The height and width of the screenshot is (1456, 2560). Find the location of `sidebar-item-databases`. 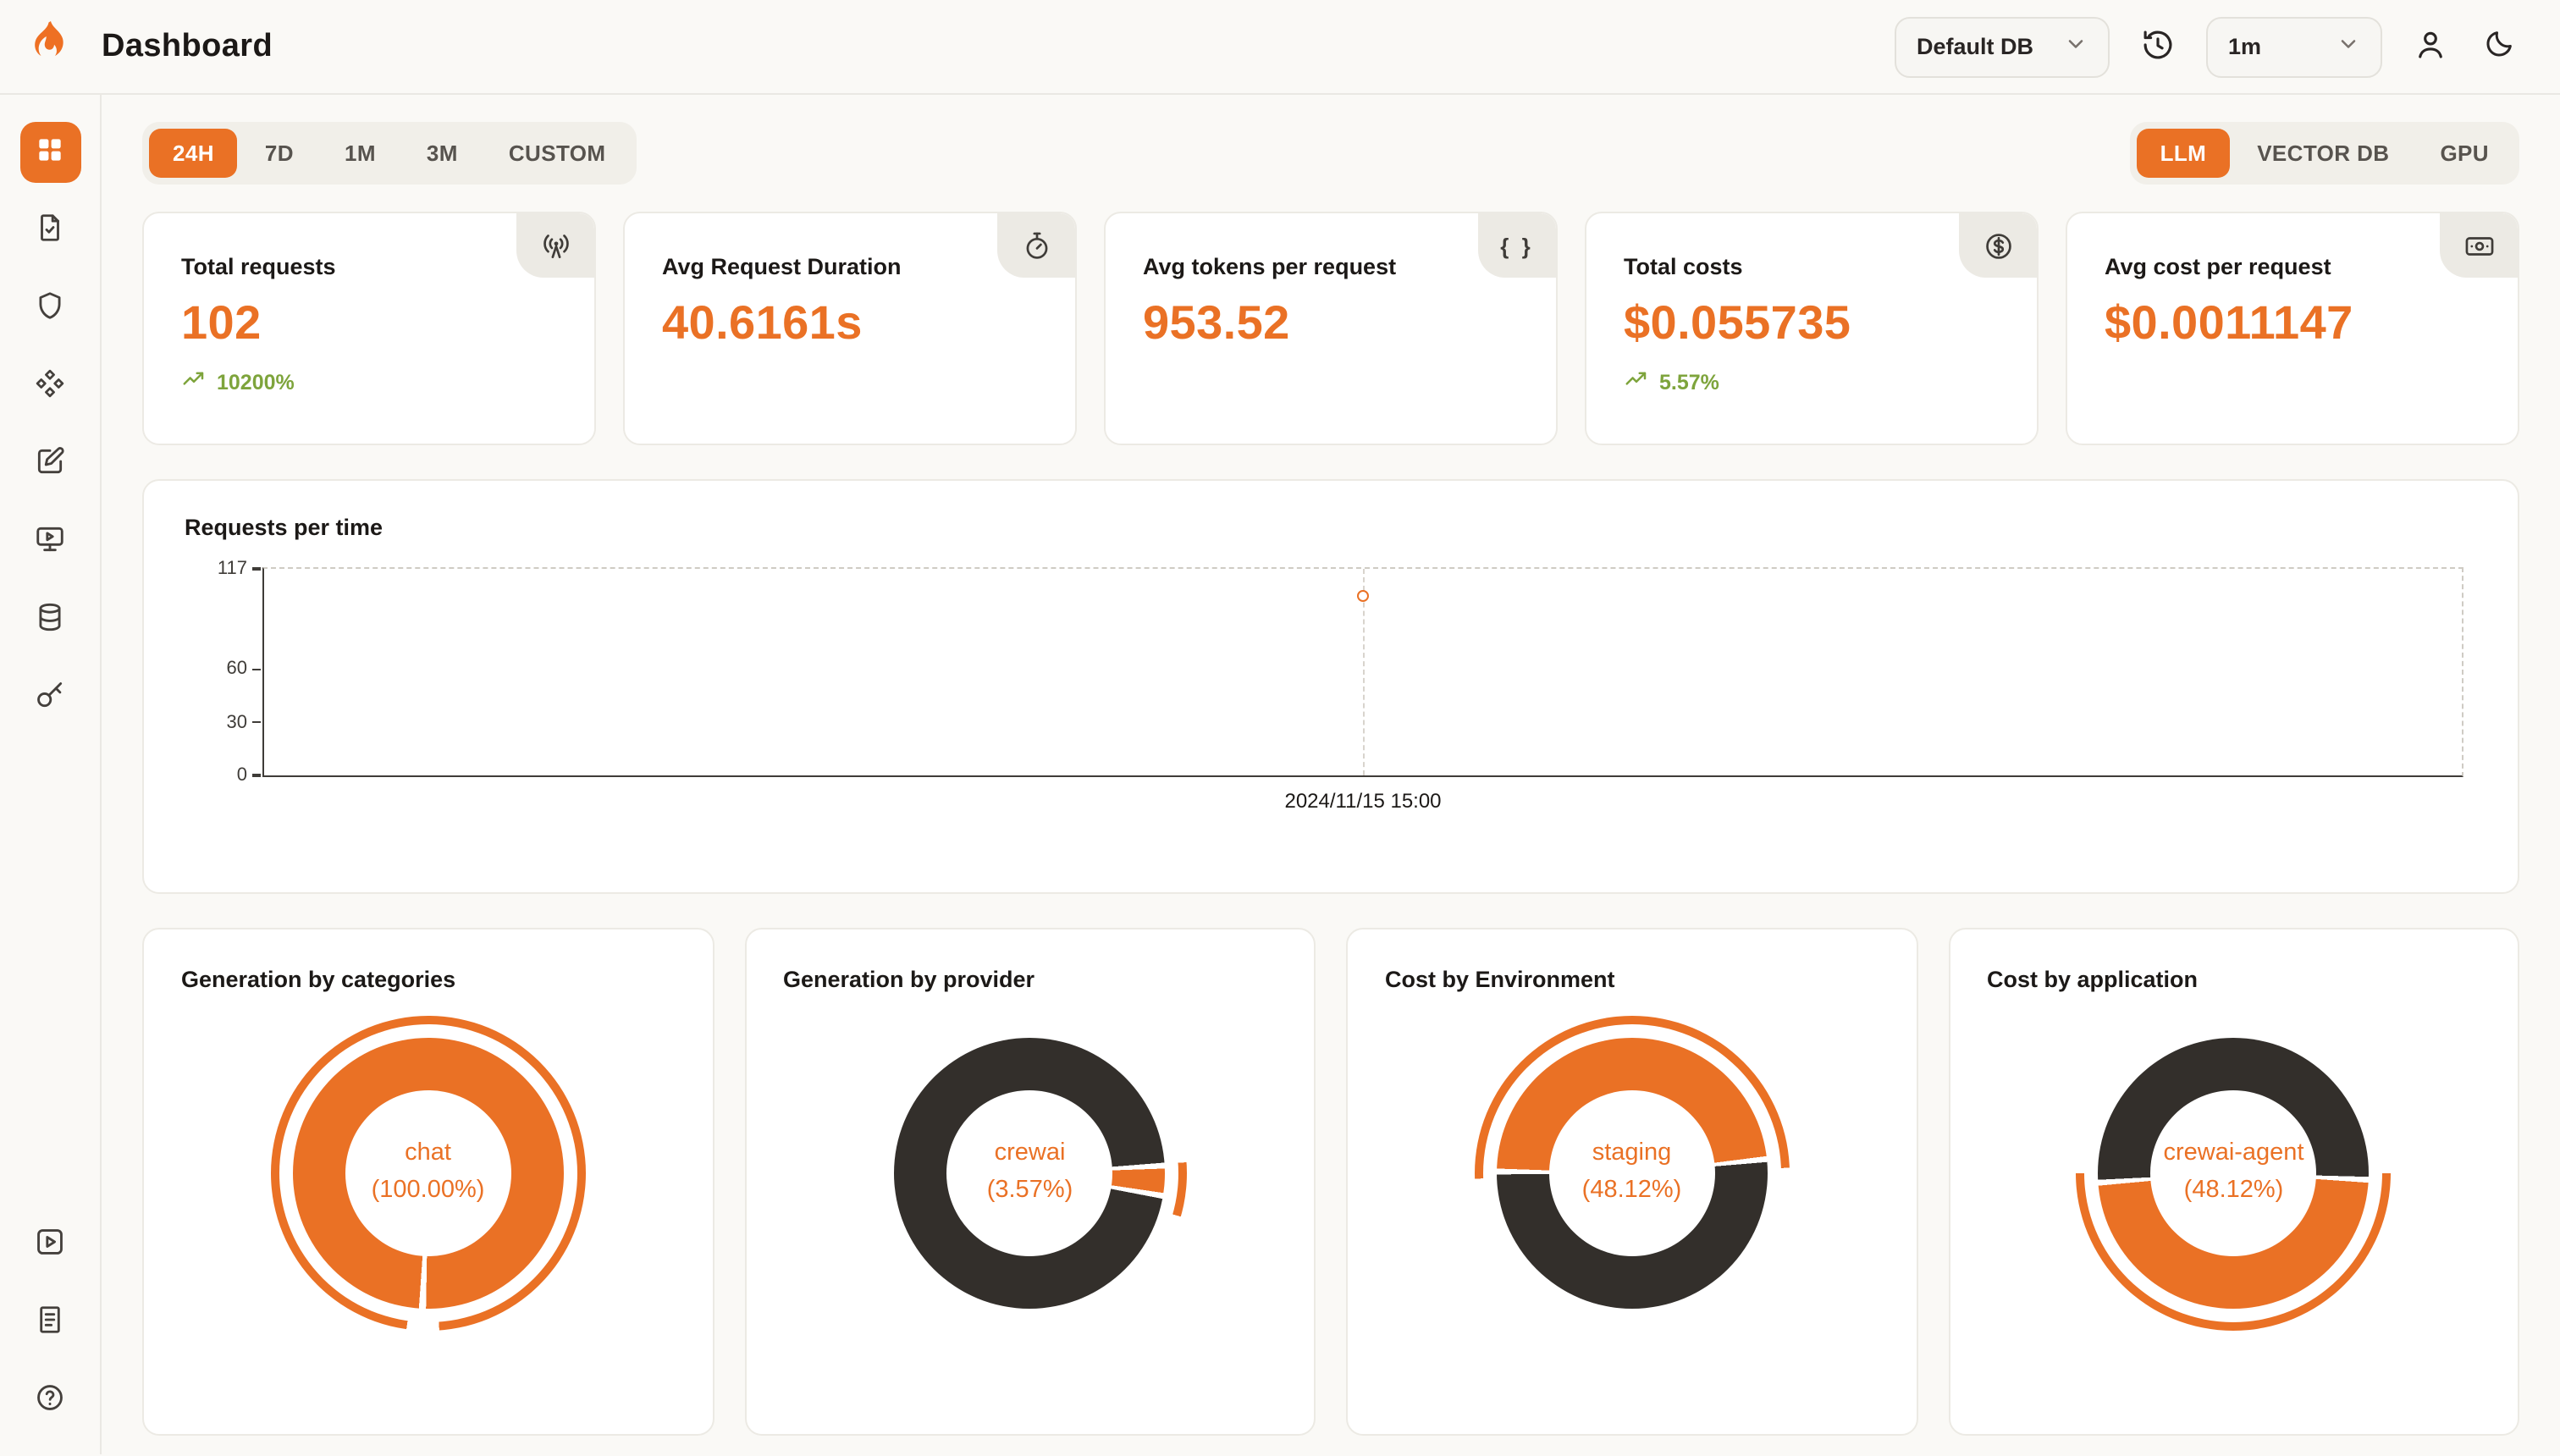

sidebar-item-databases is located at coordinates (49, 619).